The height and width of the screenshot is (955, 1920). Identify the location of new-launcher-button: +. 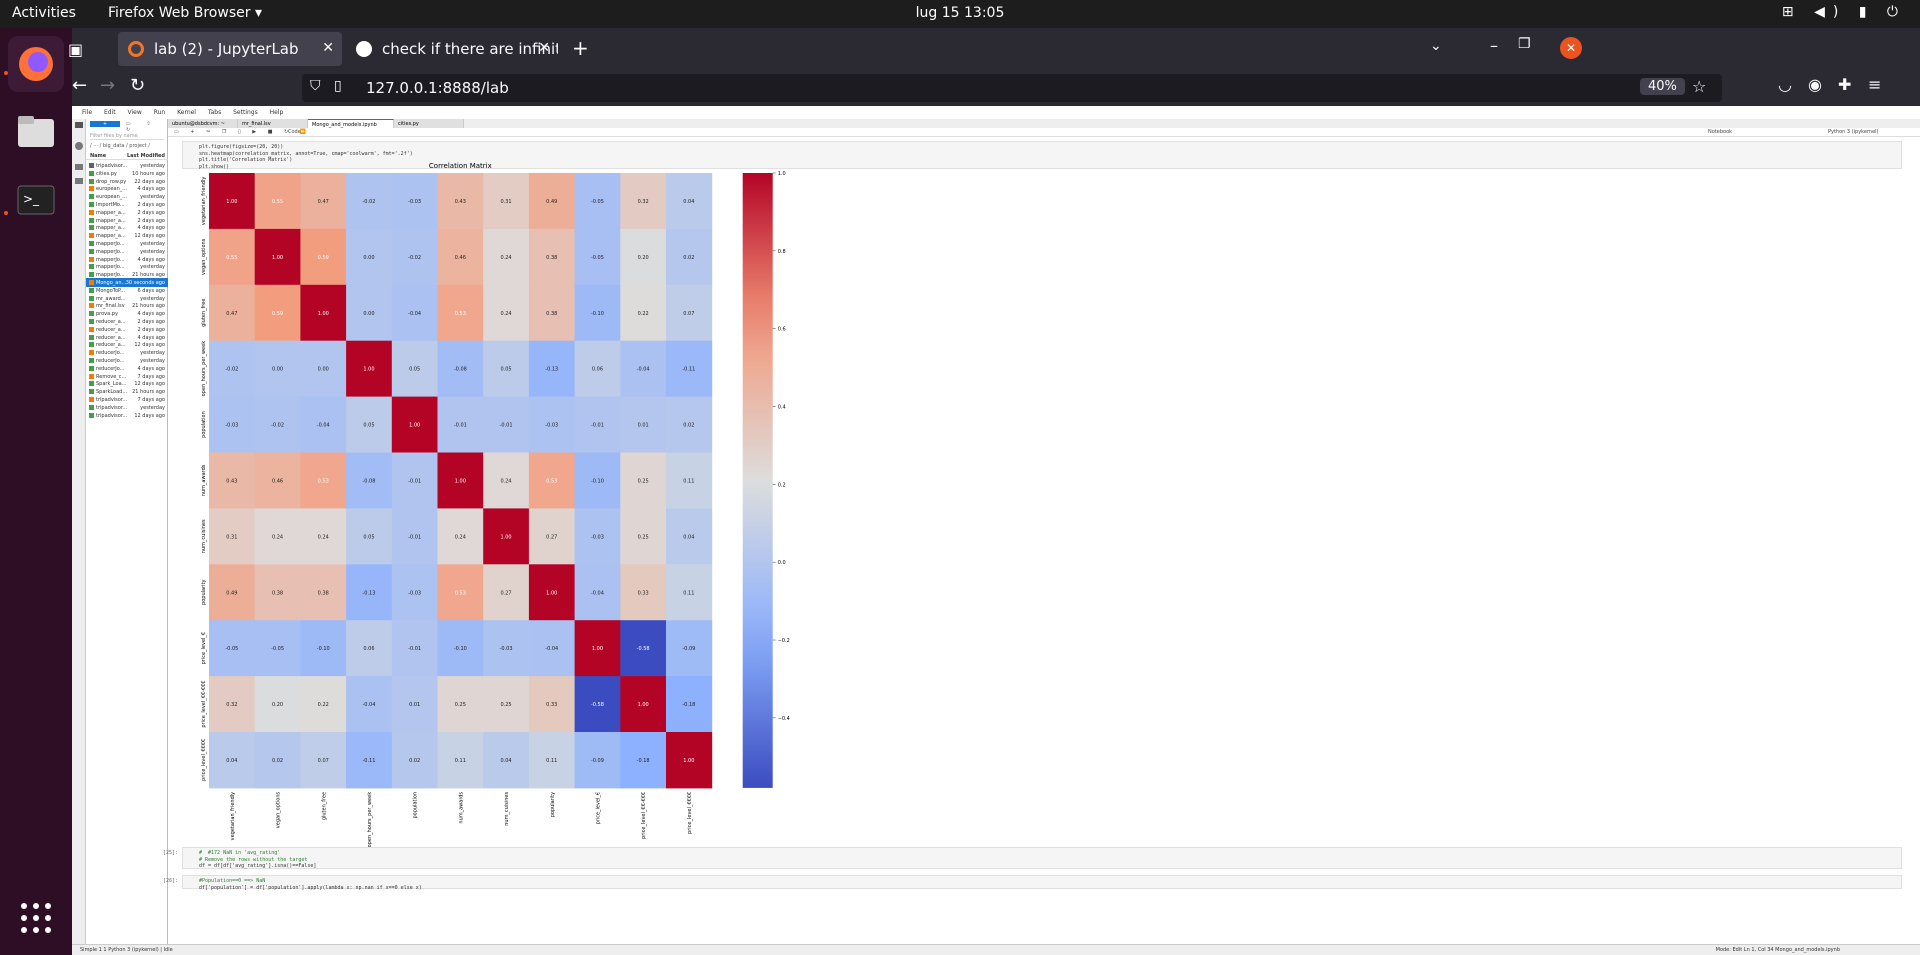
(105, 124).